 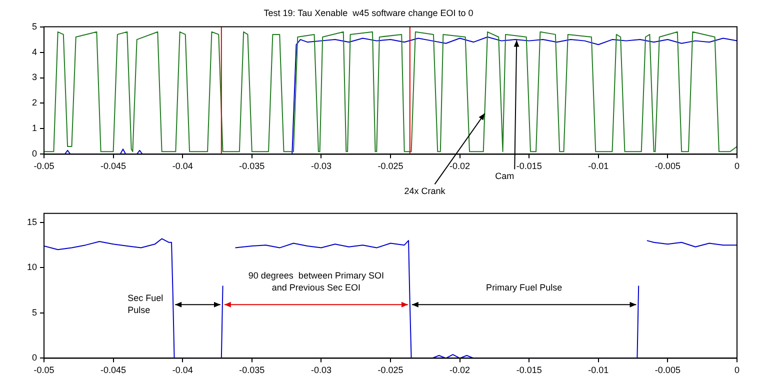 What do you see at coordinates (524, 287) in the screenshot?
I see `annotation: Primary Fuel Pulse` at bounding box center [524, 287].